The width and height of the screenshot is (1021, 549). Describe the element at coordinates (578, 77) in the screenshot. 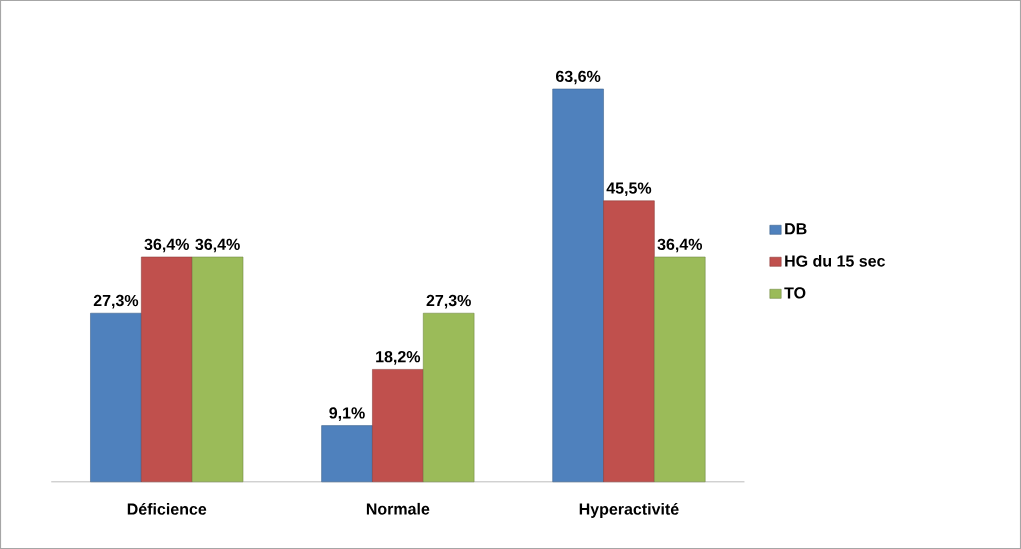

I see `data-label: 63,6%` at that location.